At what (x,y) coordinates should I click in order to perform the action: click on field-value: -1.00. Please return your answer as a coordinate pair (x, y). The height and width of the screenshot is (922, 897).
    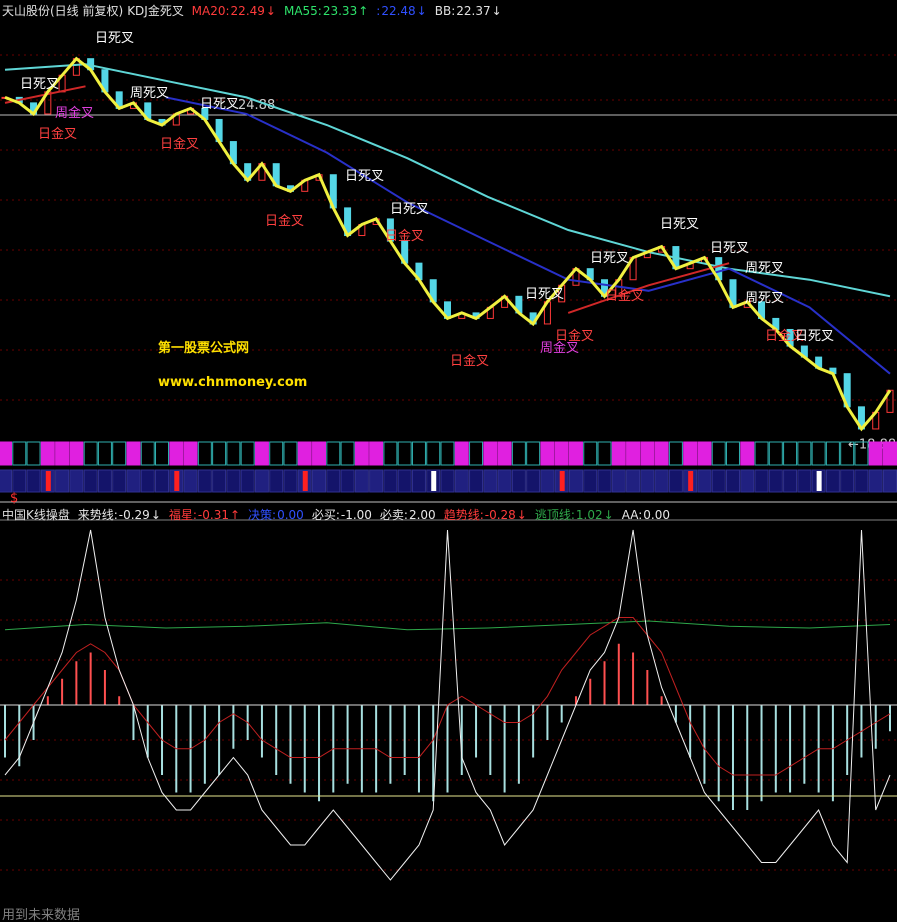
    Looking at the image, I should click on (356, 515).